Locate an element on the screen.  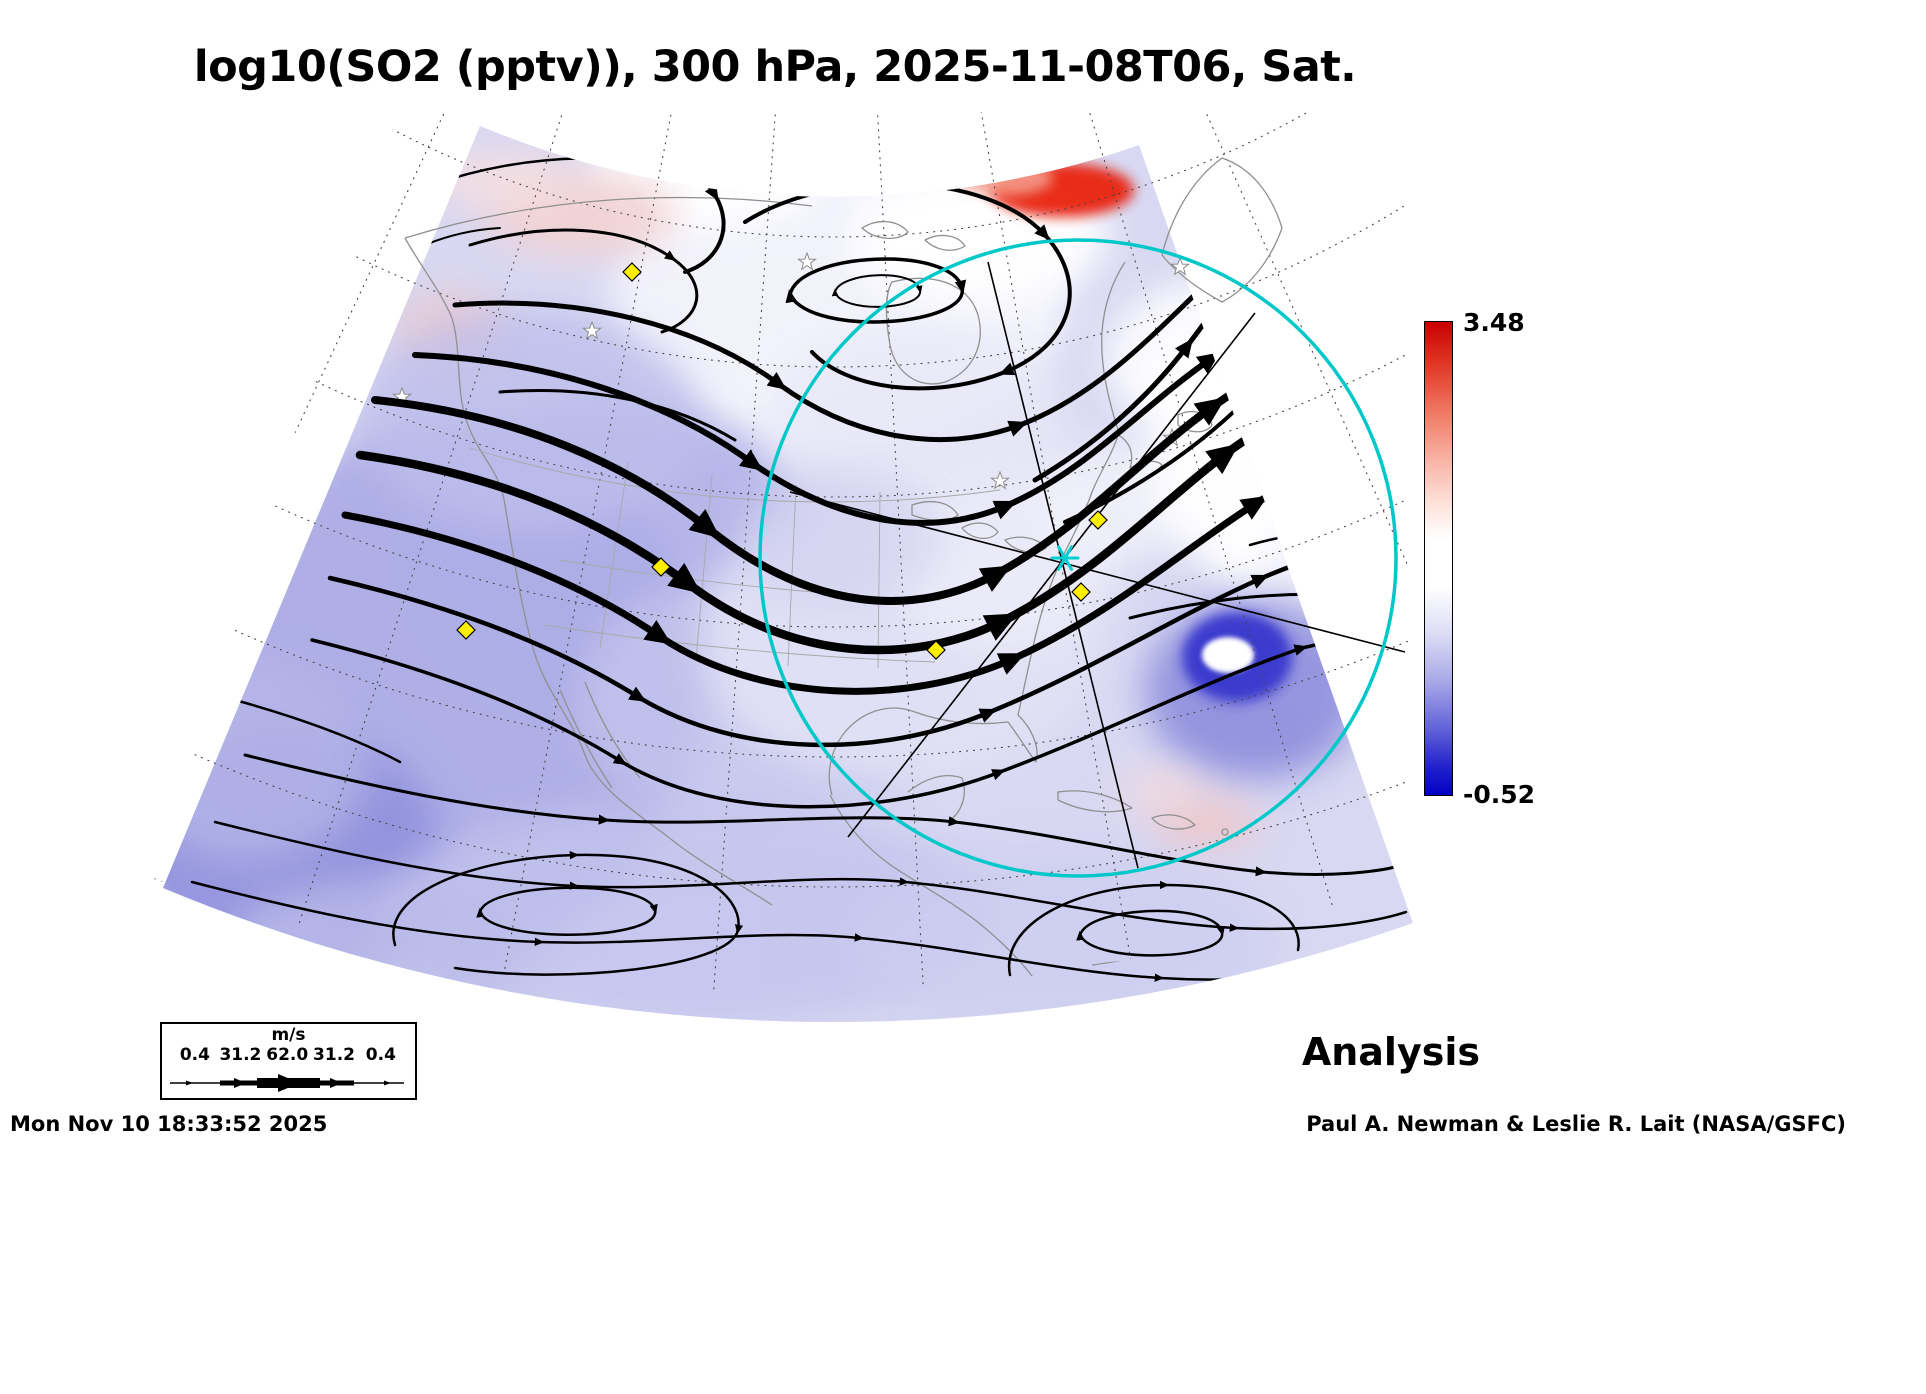
wind-legend-units: m/s is located at coordinates (288, 1035).